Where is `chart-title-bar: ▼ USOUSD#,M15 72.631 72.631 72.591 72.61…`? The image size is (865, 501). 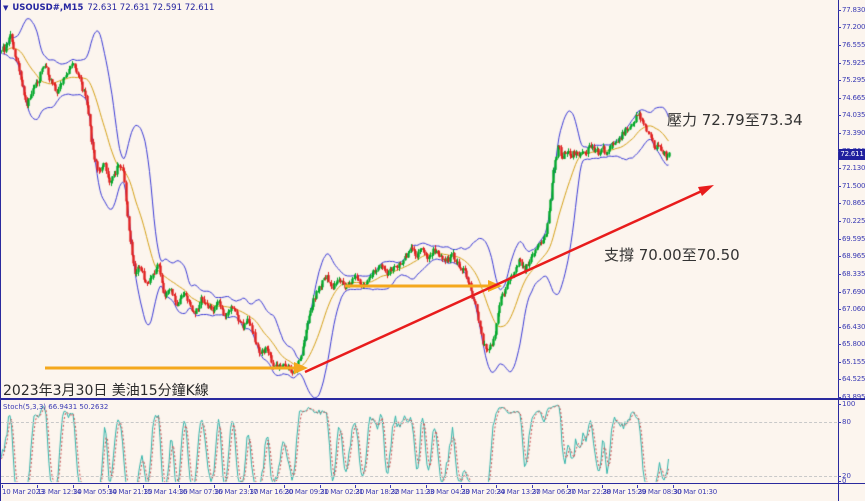
chart-title-bar: ▼ USOUSD#,M15 72.631 72.631 72.591 72.61… is located at coordinates (108, 8).